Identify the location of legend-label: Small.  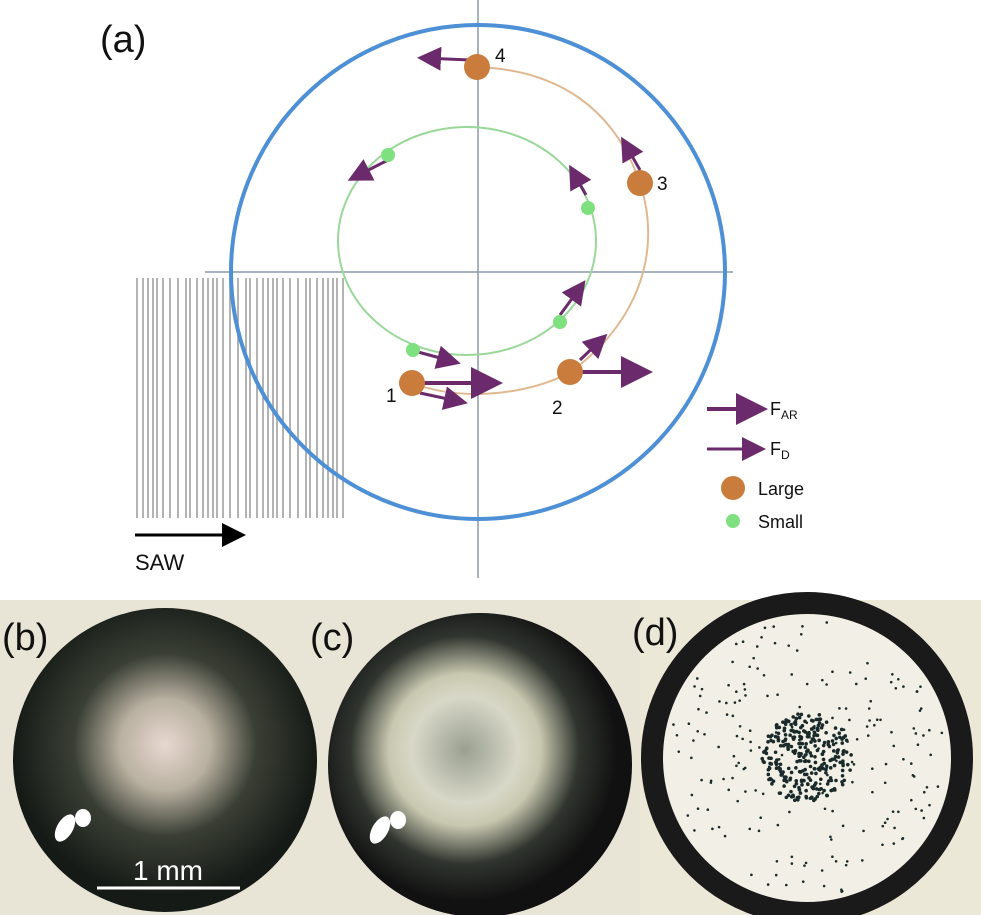
(780, 522).